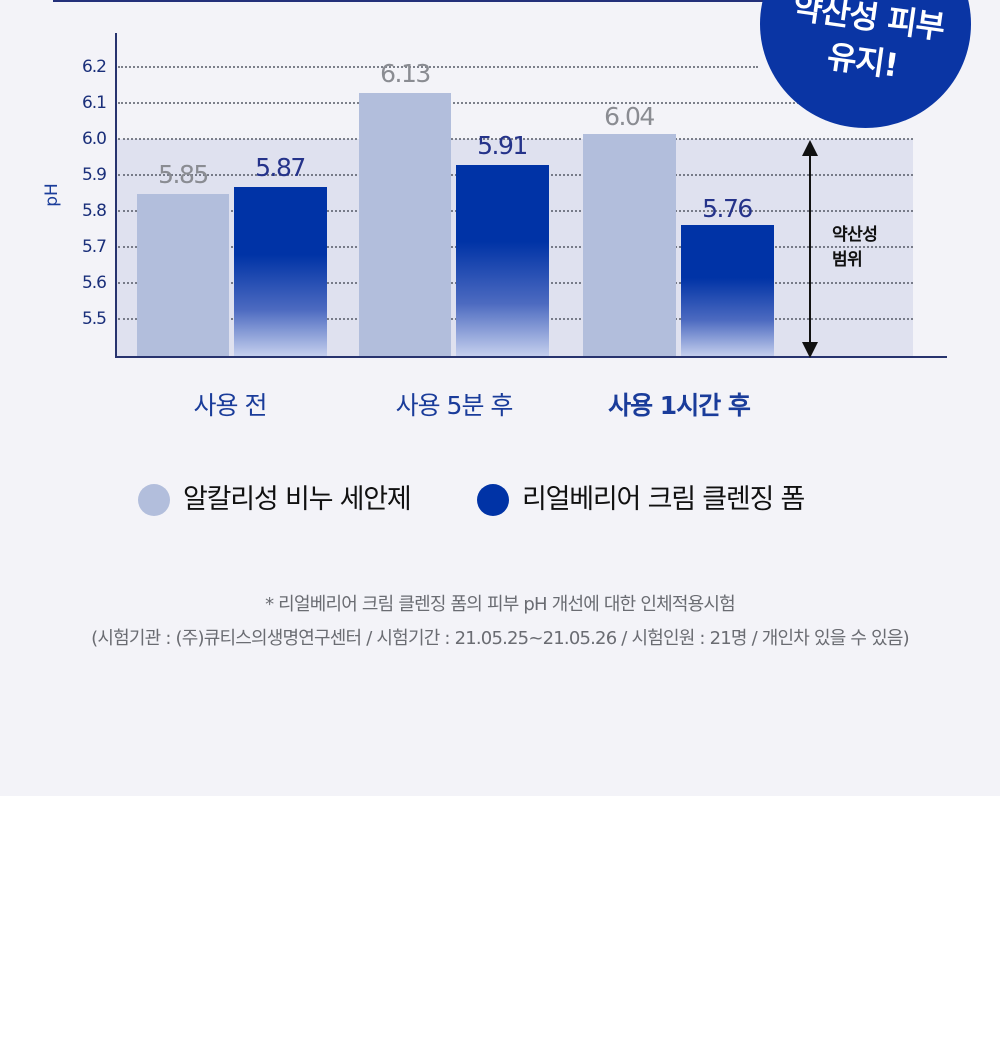 The height and width of the screenshot is (1047, 1000). Describe the element at coordinates (454, 405) in the screenshot. I see `category-label: 사용 5분 후` at that location.